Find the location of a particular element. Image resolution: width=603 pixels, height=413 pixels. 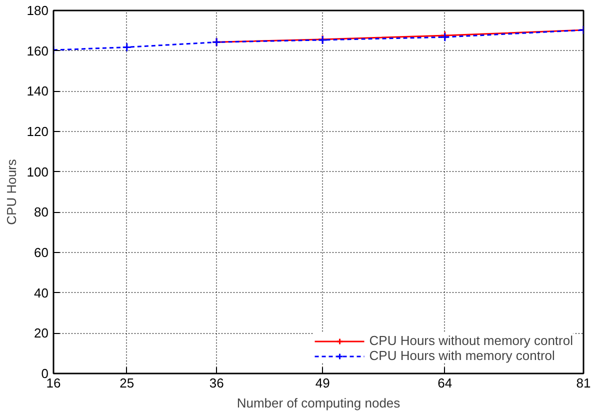

y-tick-label: 80 is located at coordinates (41, 212).